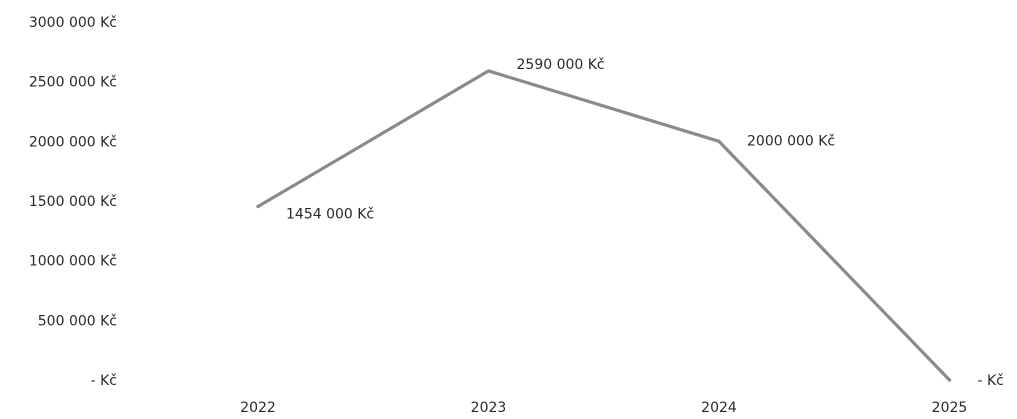 This screenshot has width=1017, height=419. What do you see at coordinates (330, 214) in the screenshot?
I see `data-label: 1454 000 Kč` at bounding box center [330, 214].